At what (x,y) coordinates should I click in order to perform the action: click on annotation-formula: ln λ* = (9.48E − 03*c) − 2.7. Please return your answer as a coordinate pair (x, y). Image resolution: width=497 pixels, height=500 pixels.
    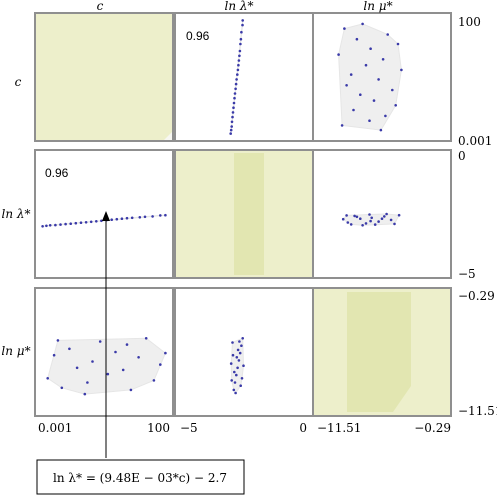
    Looking at the image, I should click on (140, 478).